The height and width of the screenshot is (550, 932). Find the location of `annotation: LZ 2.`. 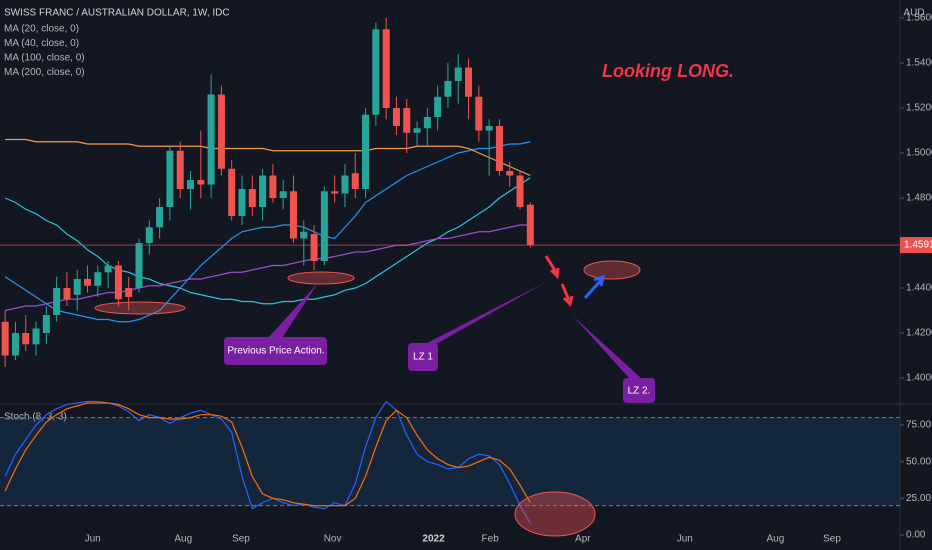

annotation: LZ 2. is located at coordinates (639, 391).